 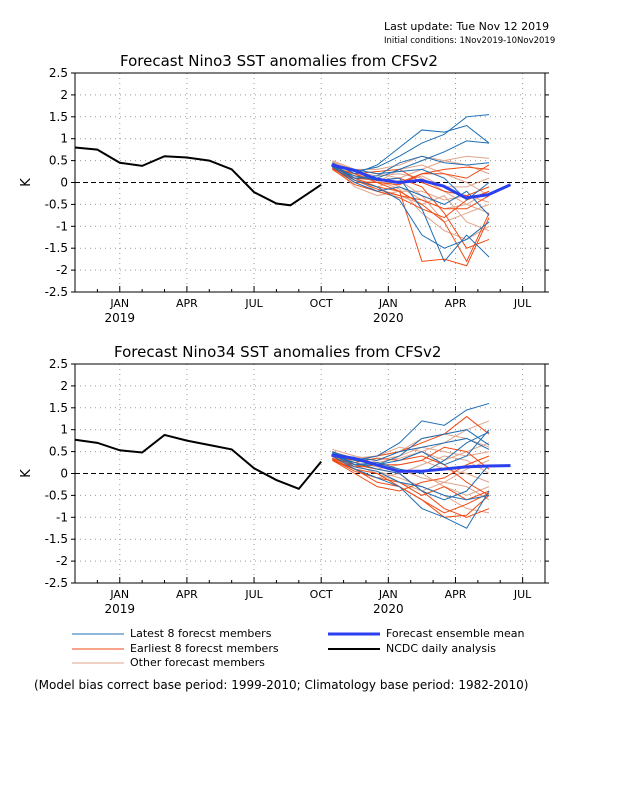 I want to click on legend-label-mean: Forecast ensemble mean, so click(x=455, y=633).